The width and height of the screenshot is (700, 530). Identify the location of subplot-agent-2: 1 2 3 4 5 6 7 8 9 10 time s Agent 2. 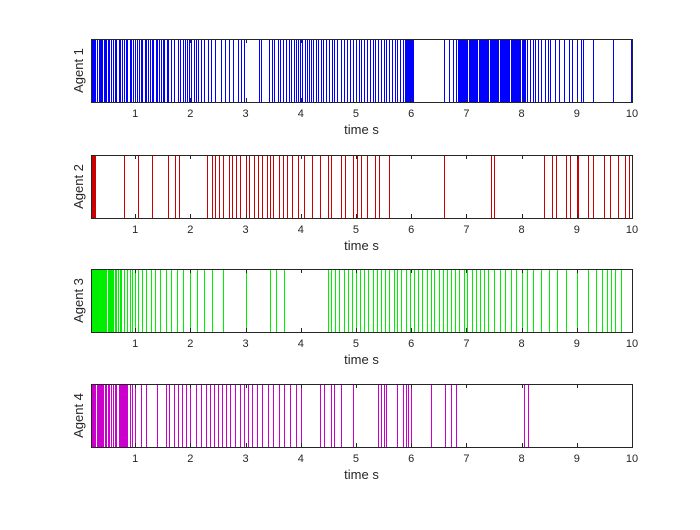
(354, 204).